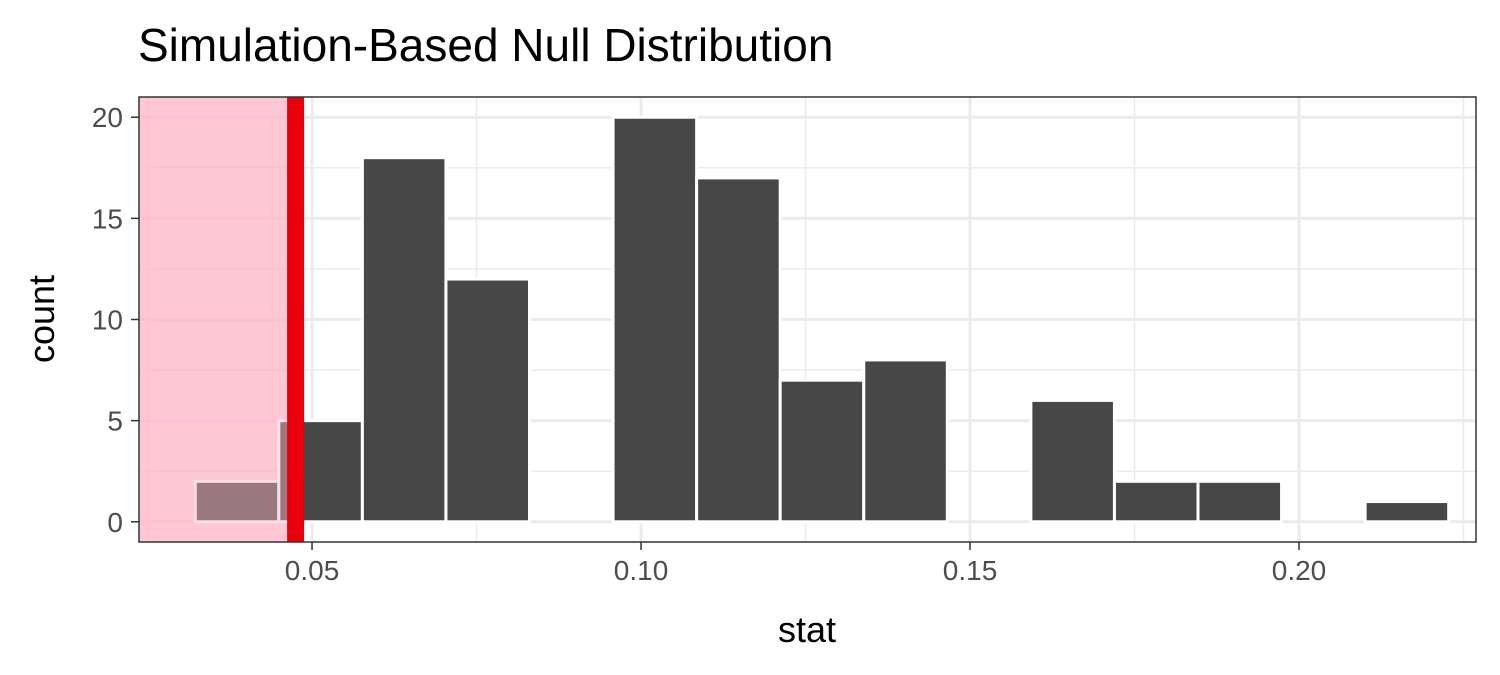 This screenshot has width=1500, height=675. What do you see at coordinates (970, 570) in the screenshot?
I see `x-tick-label: 0.15` at bounding box center [970, 570].